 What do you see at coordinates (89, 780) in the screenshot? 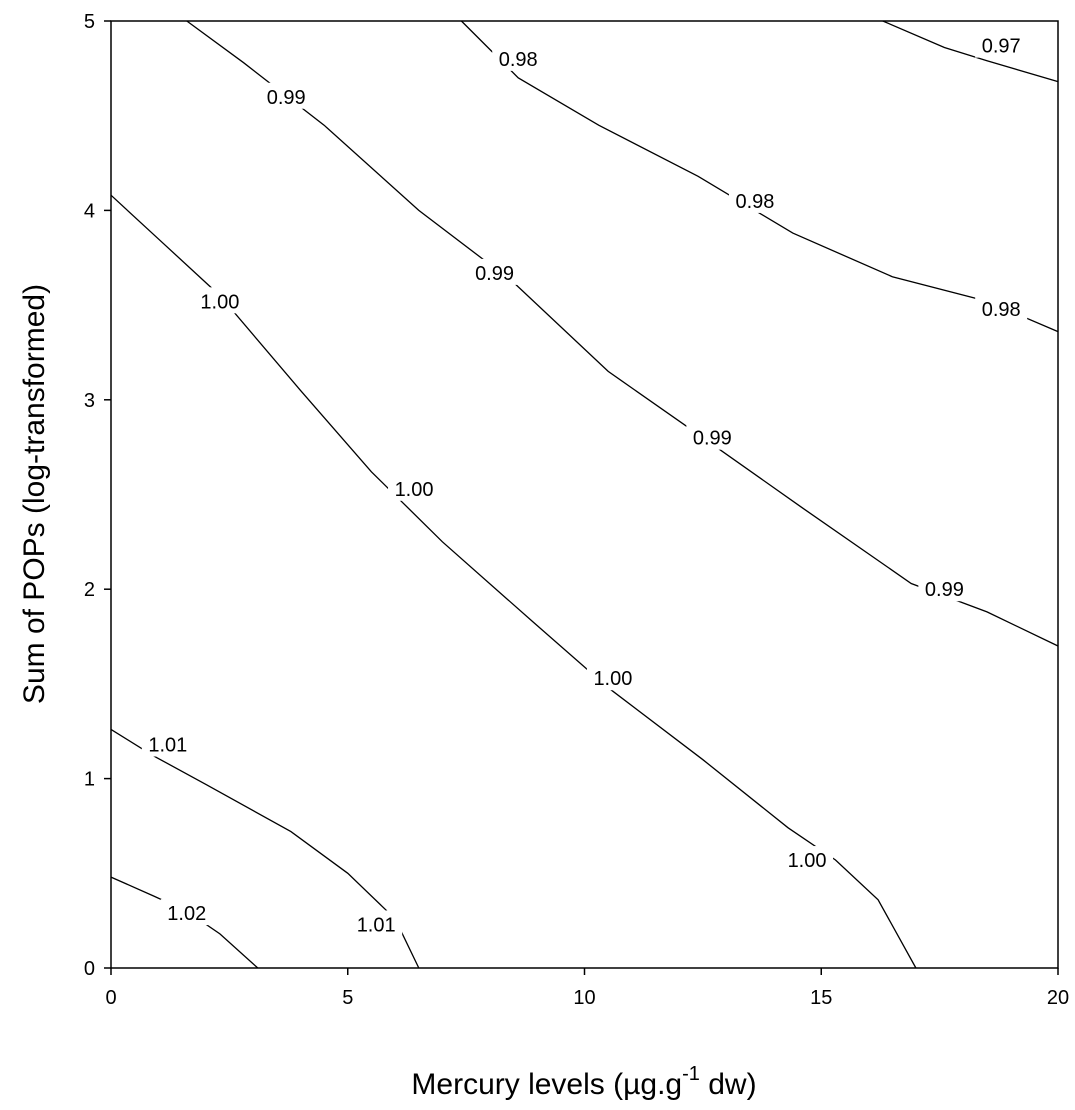
I see `y-tick-label: 1` at bounding box center [89, 780].